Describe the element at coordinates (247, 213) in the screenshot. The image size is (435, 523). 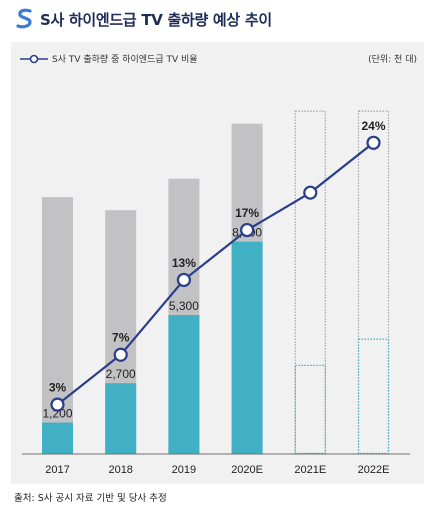
I see `ratio-label: 17%` at that location.